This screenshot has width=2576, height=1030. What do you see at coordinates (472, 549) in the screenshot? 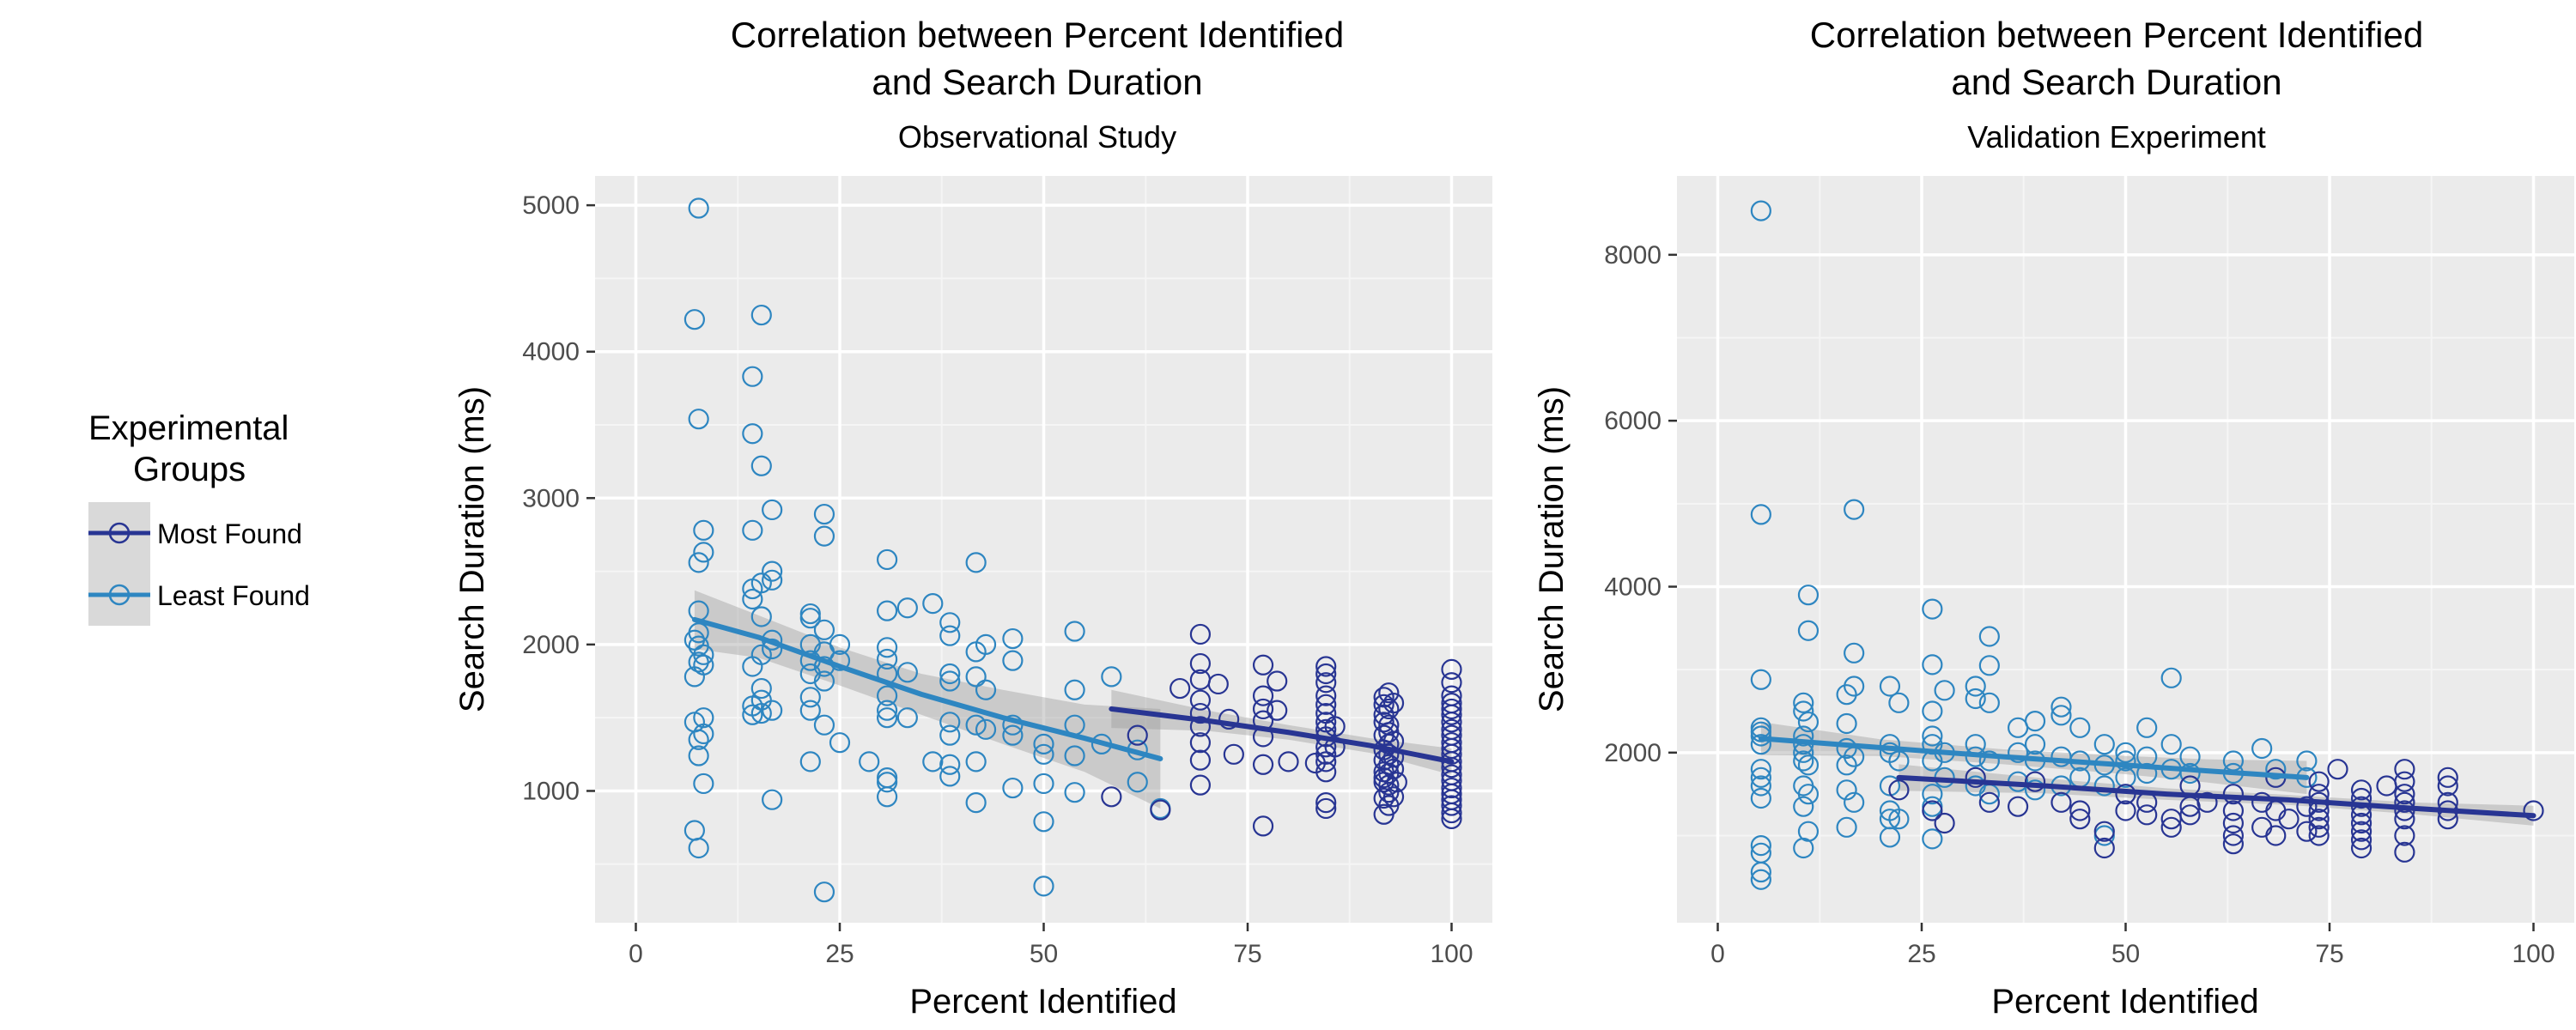
I see `y-axis-title: Search Duration (ms)` at bounding box center [472, 549].